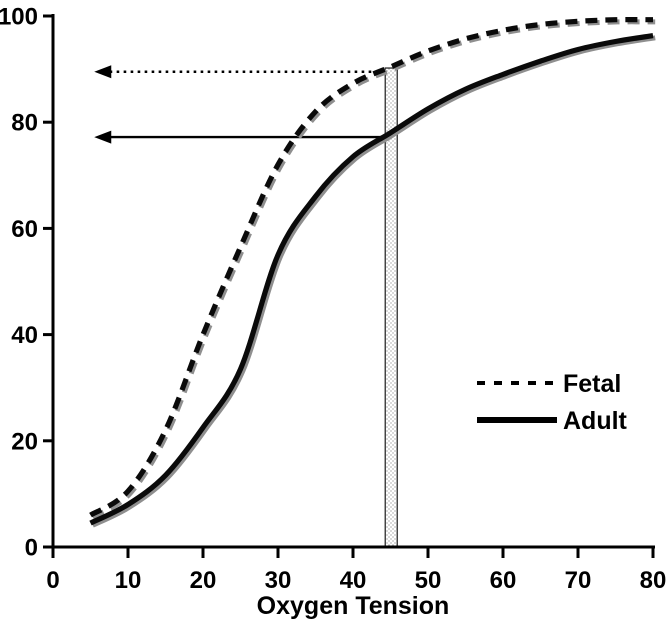 The height and width of the screenshot is (627, 672). What do you see at coordinates (353, 606) in the screenshot?
I see `x-axis-title: Oxygen Tension` at bounding box center [353, 606].